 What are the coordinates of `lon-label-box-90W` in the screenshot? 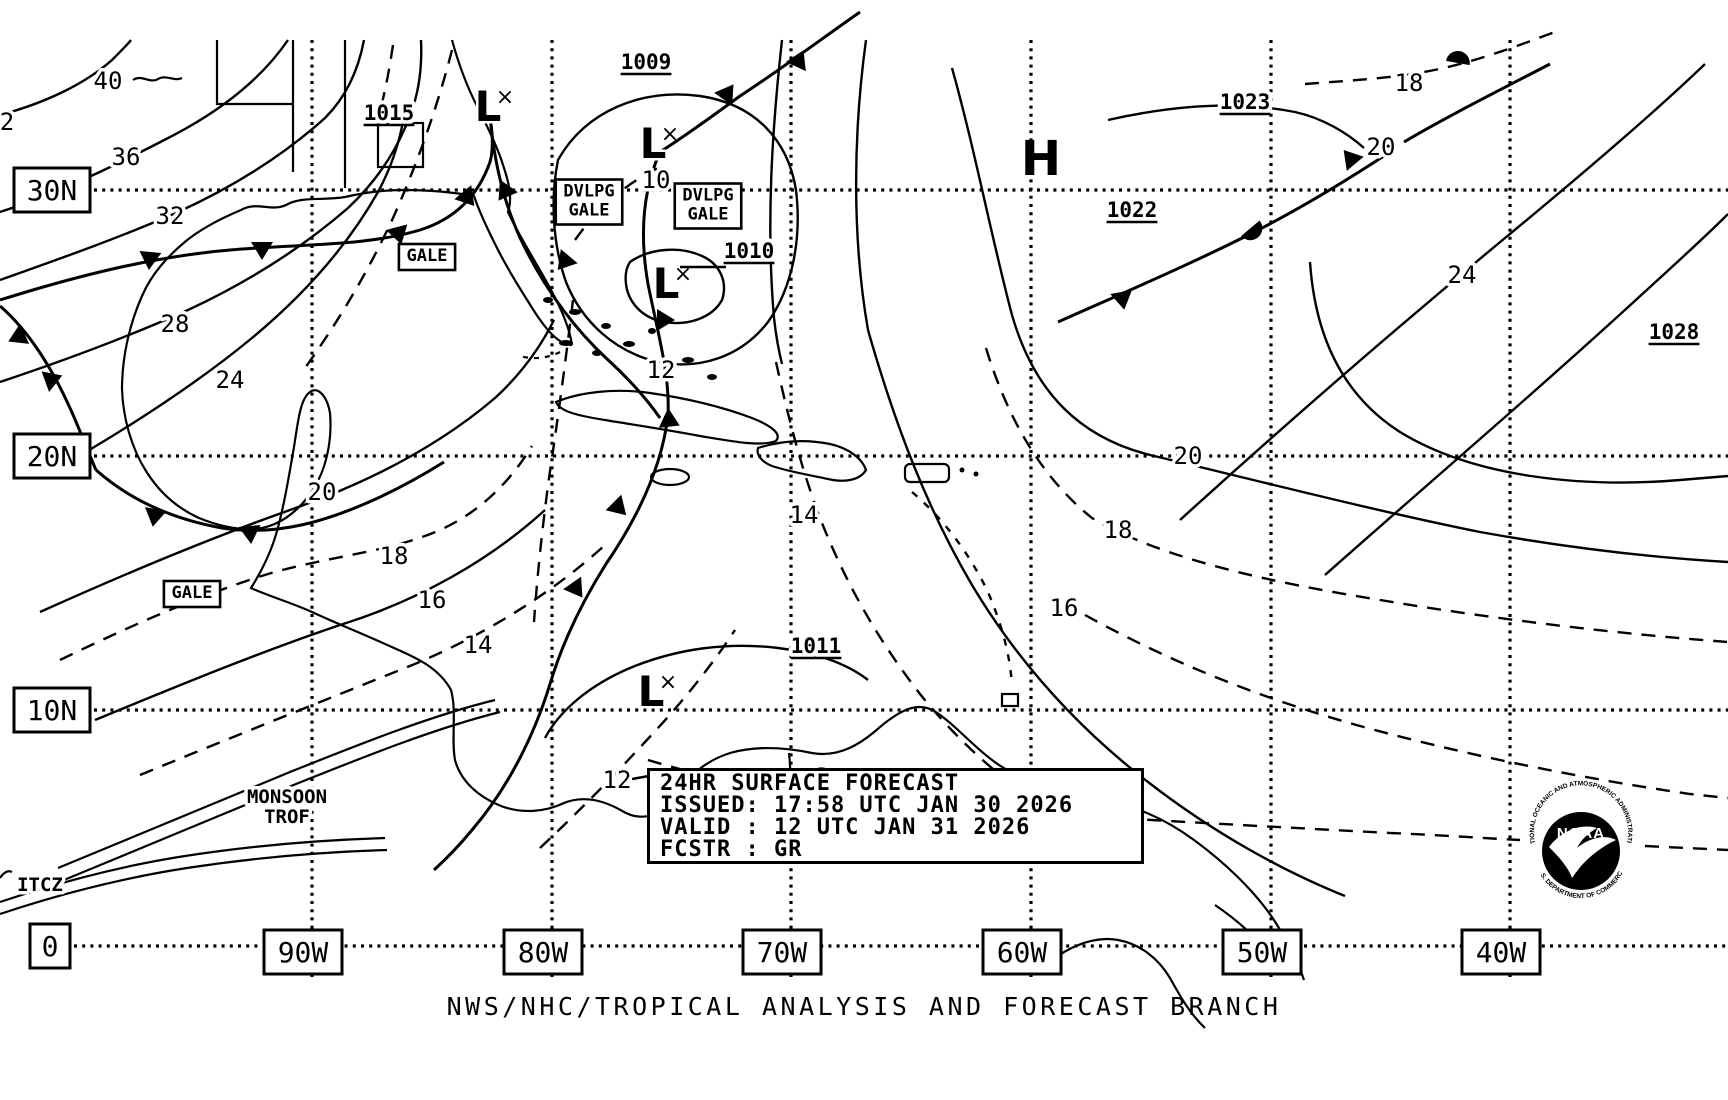 It's located at (303, 952).